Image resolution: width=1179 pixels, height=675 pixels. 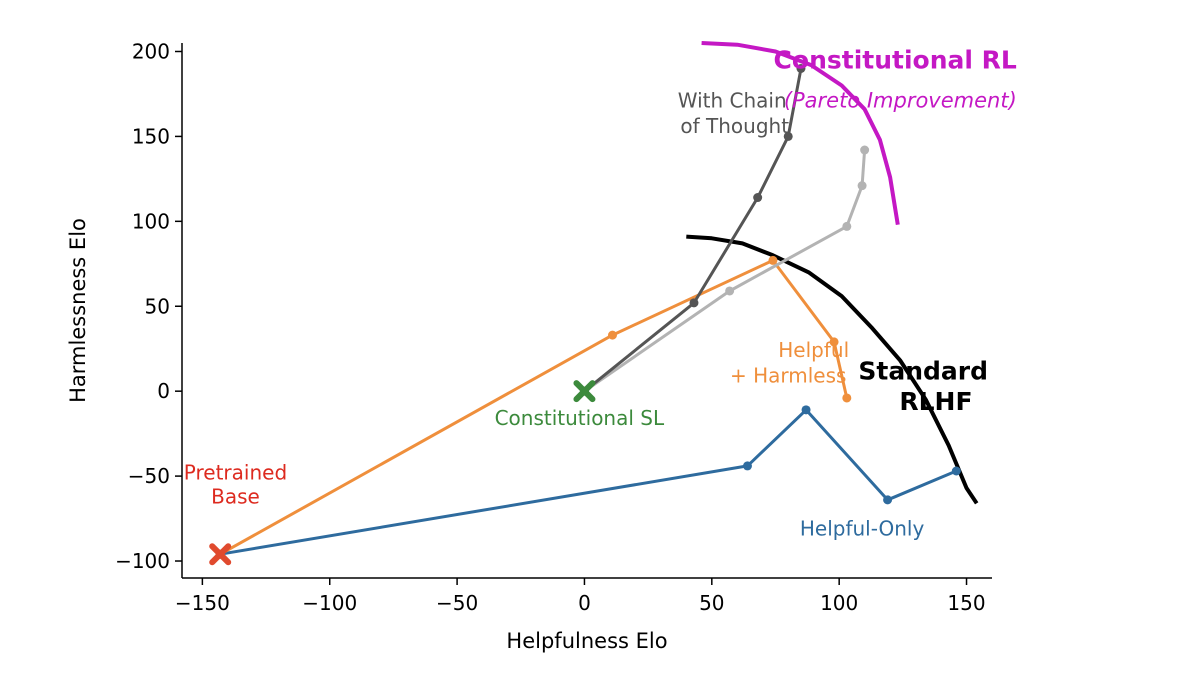 What do you see at coordinates (900, 101) in the screenshot?
I see `pareto-improvement-annotation: (Pareto Improvement)` at bounding box center [900, 101].